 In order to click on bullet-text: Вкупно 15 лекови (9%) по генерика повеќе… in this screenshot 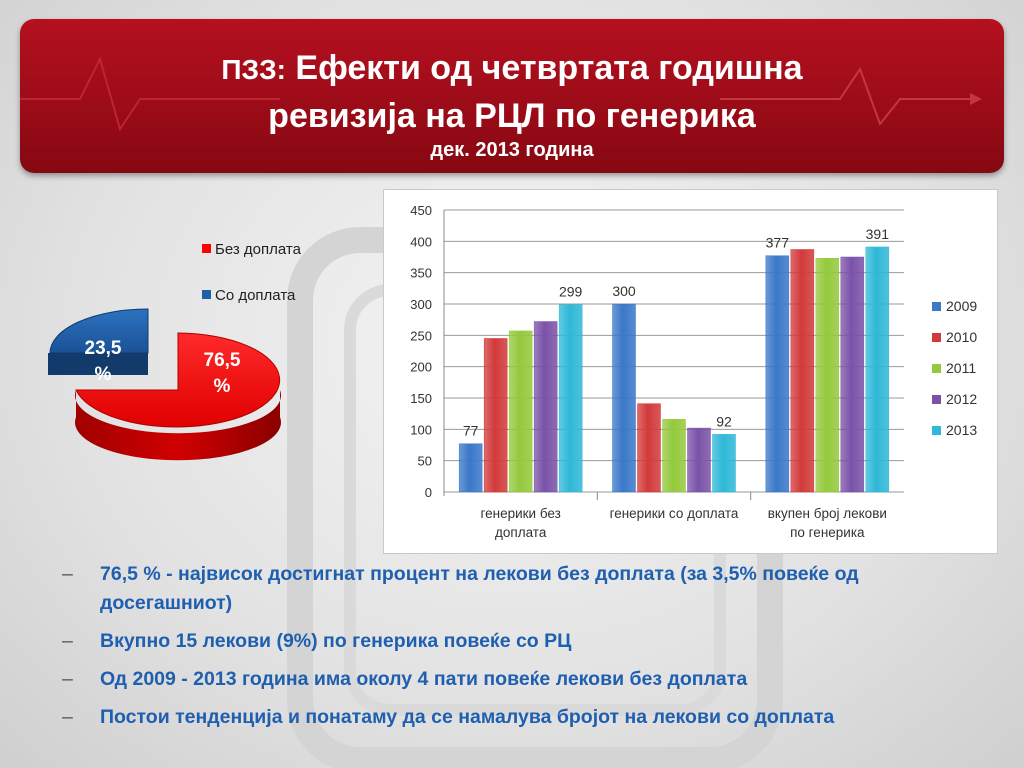, I will do `click(336, 641)`.